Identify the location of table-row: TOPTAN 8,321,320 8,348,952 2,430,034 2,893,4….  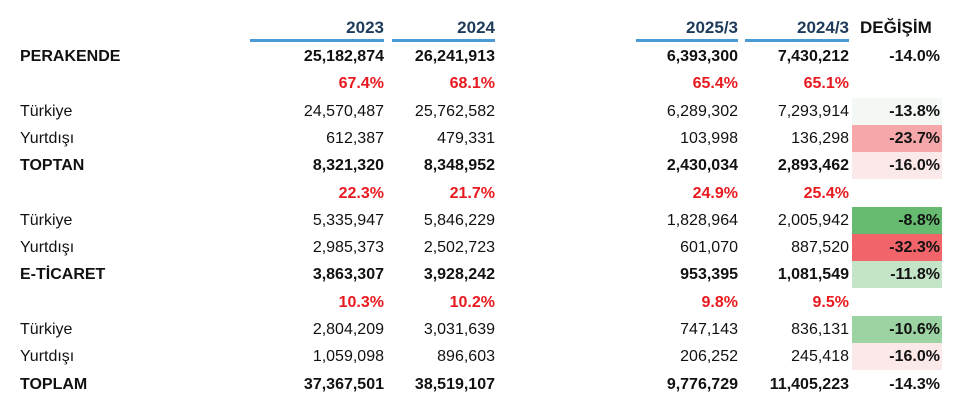
(480, 166).